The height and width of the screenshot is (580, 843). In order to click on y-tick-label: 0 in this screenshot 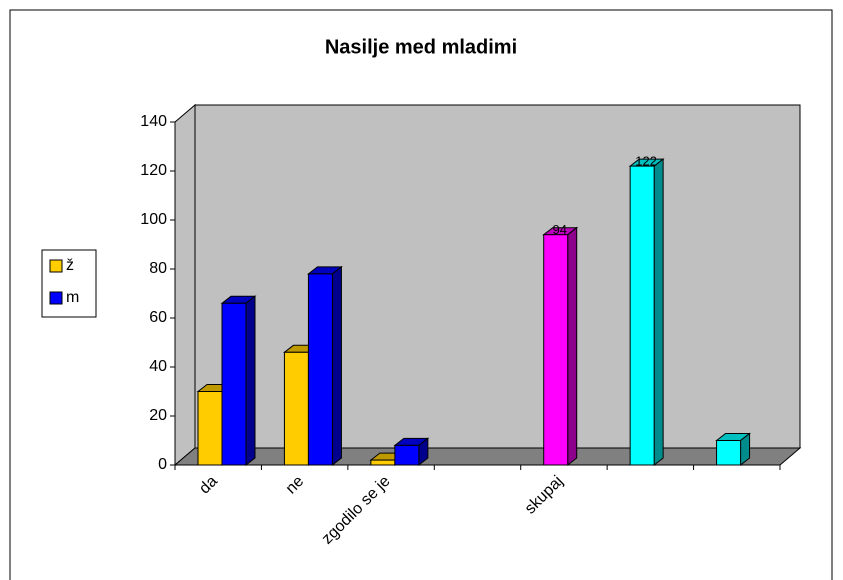, I will do `click(162, 464)`.